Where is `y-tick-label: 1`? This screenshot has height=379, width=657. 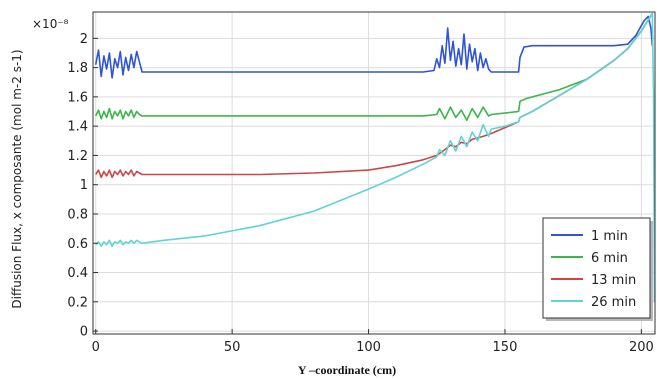
y-tick-label: 1 is located at coordinates (84, 185).